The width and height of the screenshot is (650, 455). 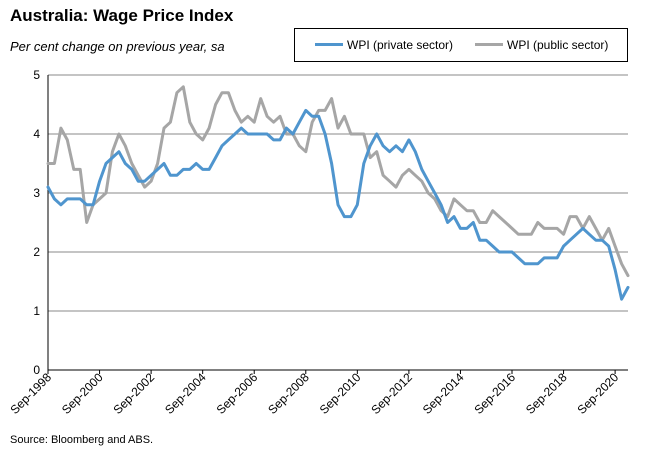 I want to click on x-tick-label: Sep-2014, so click(x=443, y=393).